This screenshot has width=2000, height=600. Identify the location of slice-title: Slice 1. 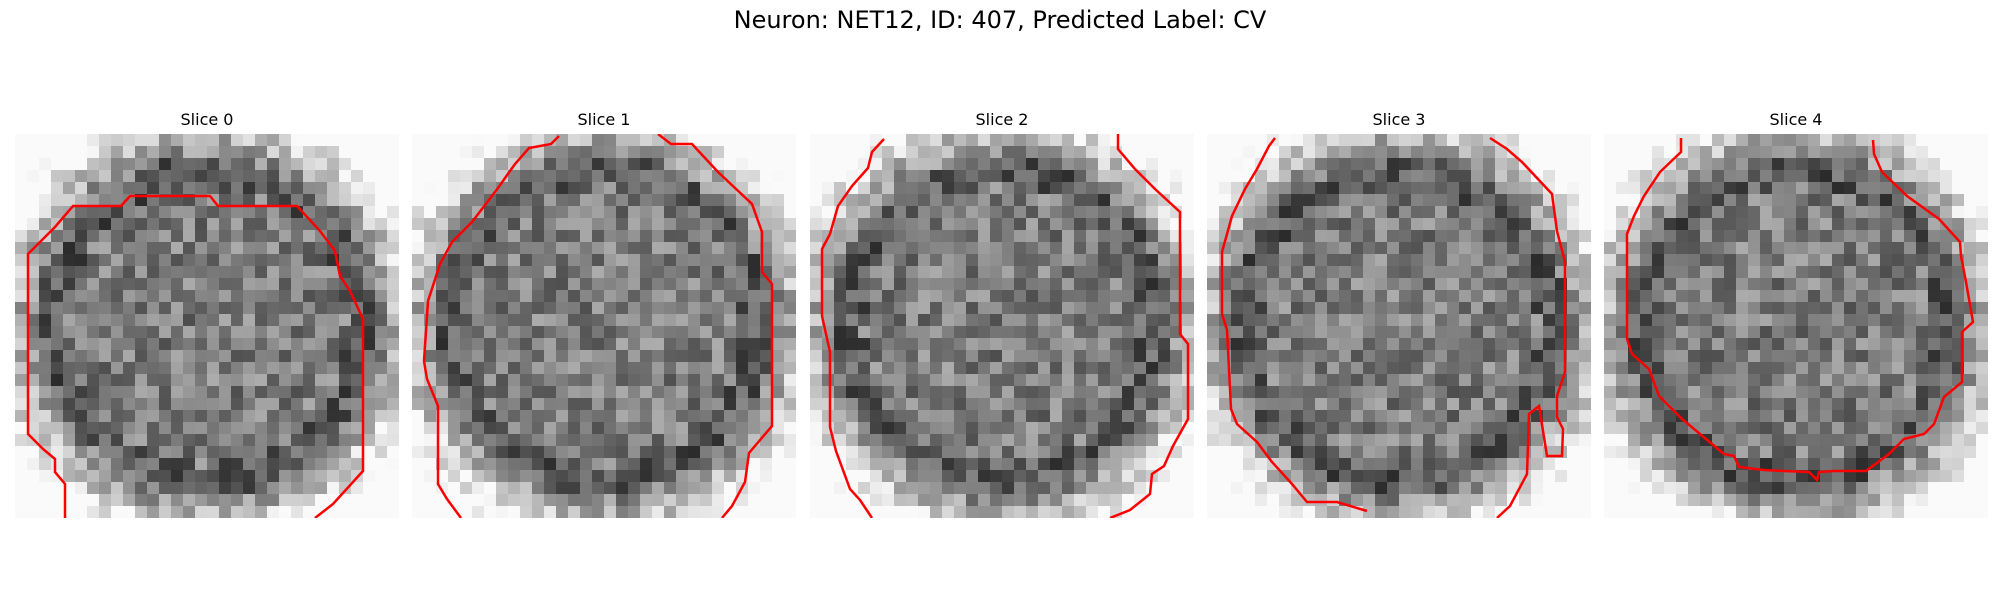
(604, 119).